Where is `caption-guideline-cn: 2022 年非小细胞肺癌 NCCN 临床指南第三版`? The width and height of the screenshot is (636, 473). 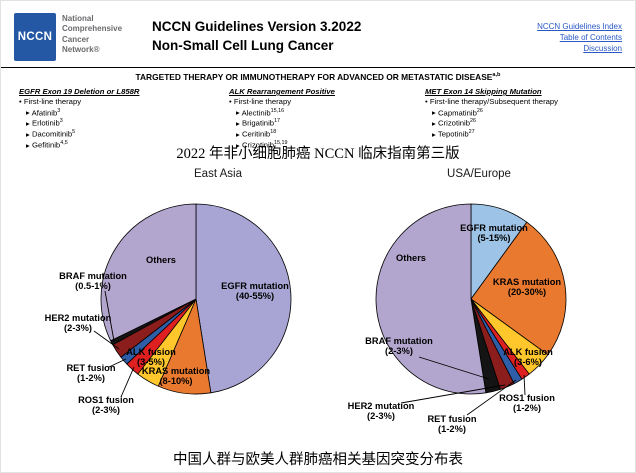
caption-guideline-cn: 2022 年非小细胞肺癌 NCCN 临床指南第三版 is located at coordinates (318, 154).